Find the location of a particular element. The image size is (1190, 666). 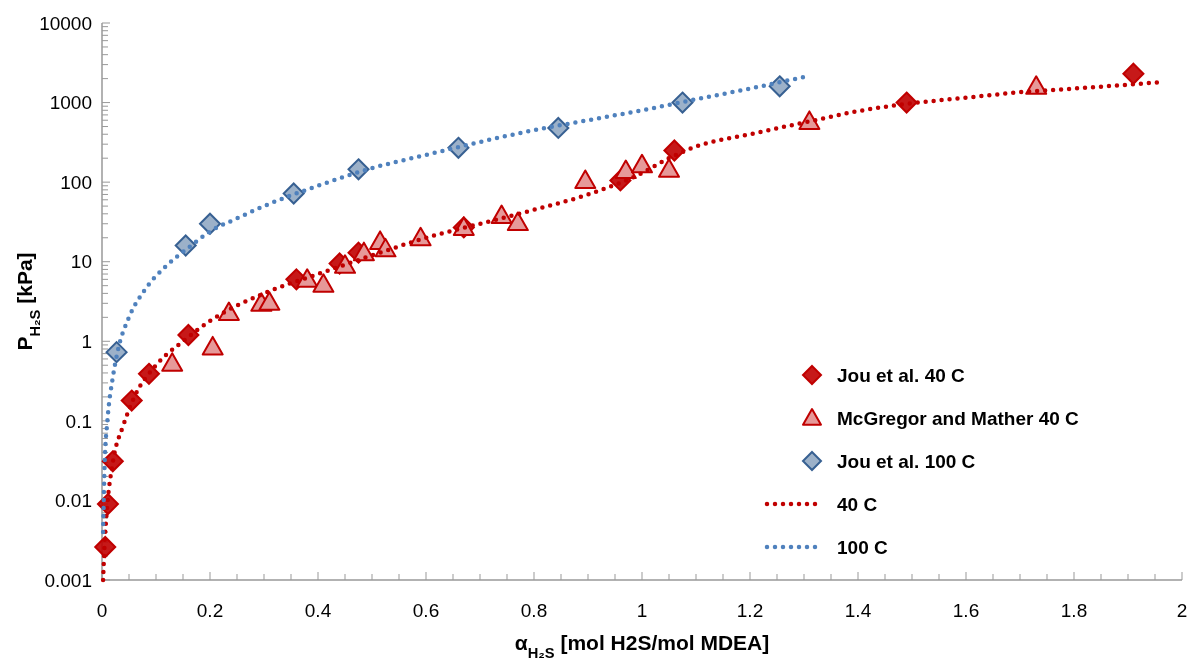

x-tick-label: 0.2 is located at coordinates (210, 610).